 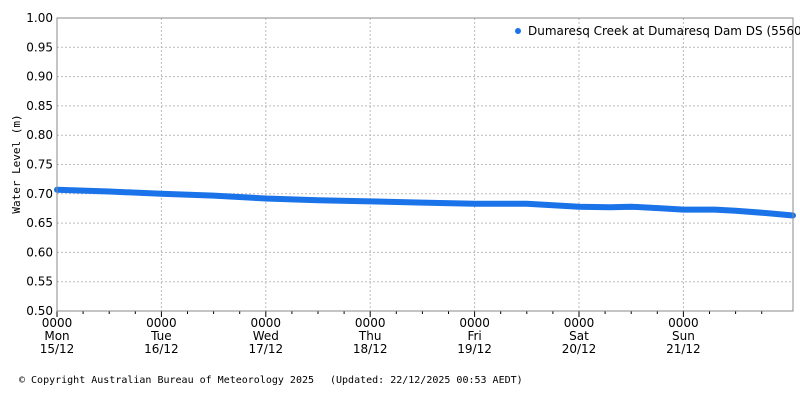 I want to click on x-tick-label: Fri, so click(x=474, y=336).